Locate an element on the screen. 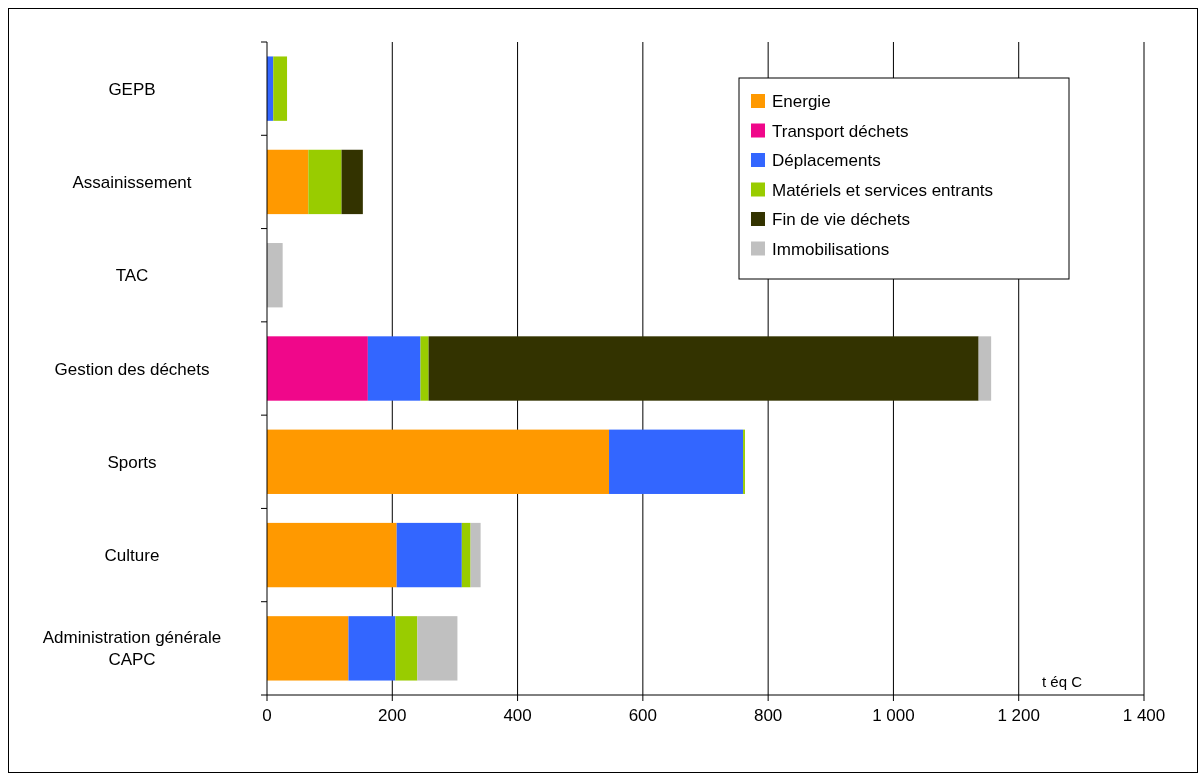  legend-label: Transport déchets is located at coordinates (840, 131).